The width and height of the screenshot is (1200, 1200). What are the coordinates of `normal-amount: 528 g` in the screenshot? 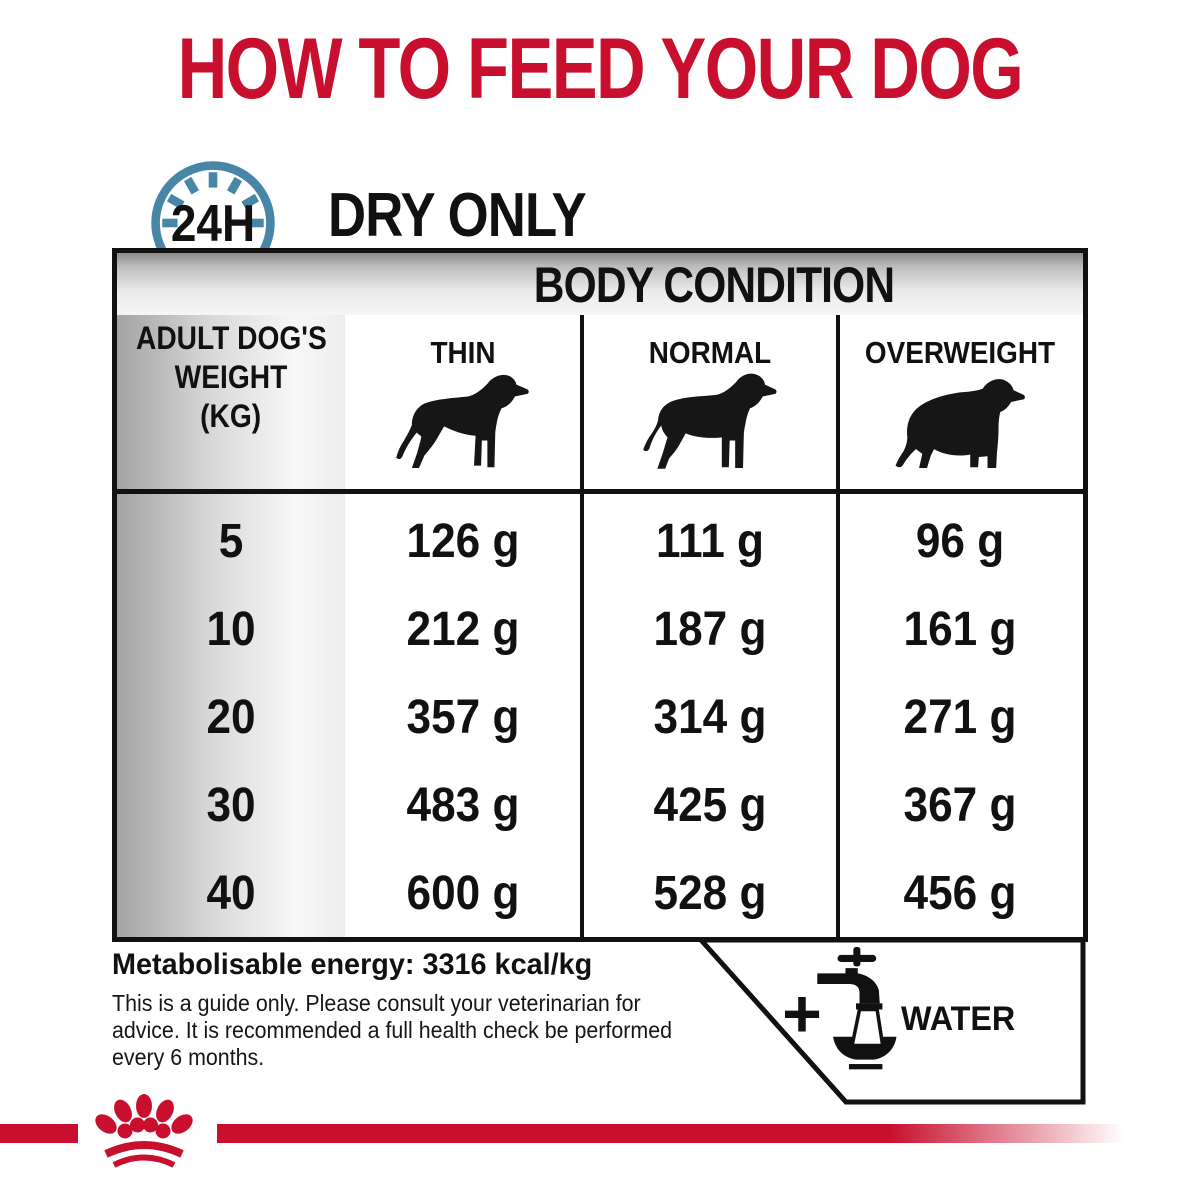 It's located at (710, 893).